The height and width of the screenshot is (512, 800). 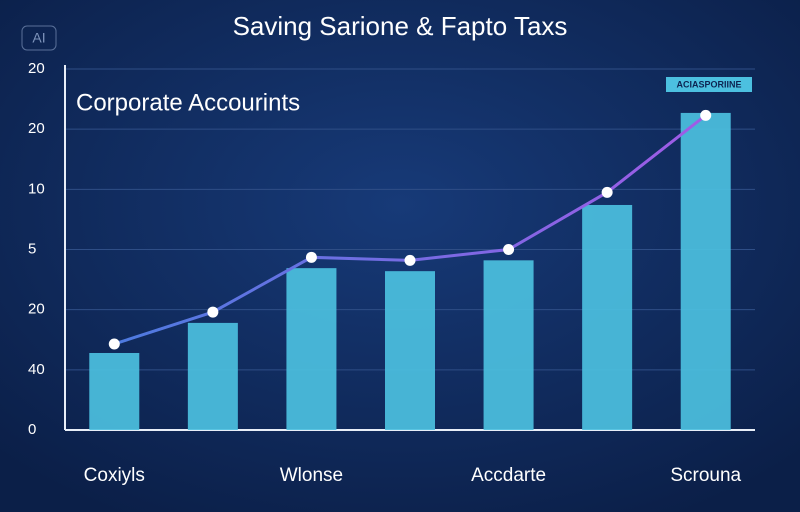 What do you see at coordinates (36, 188) in the screenshot?
I see `y-tick-label: 10` at bounding box center [36, 188].